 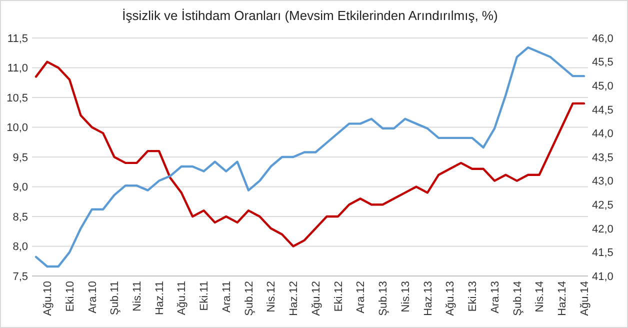 I want to click on y-tick-label: 7,5, so click(x=20, y=276).